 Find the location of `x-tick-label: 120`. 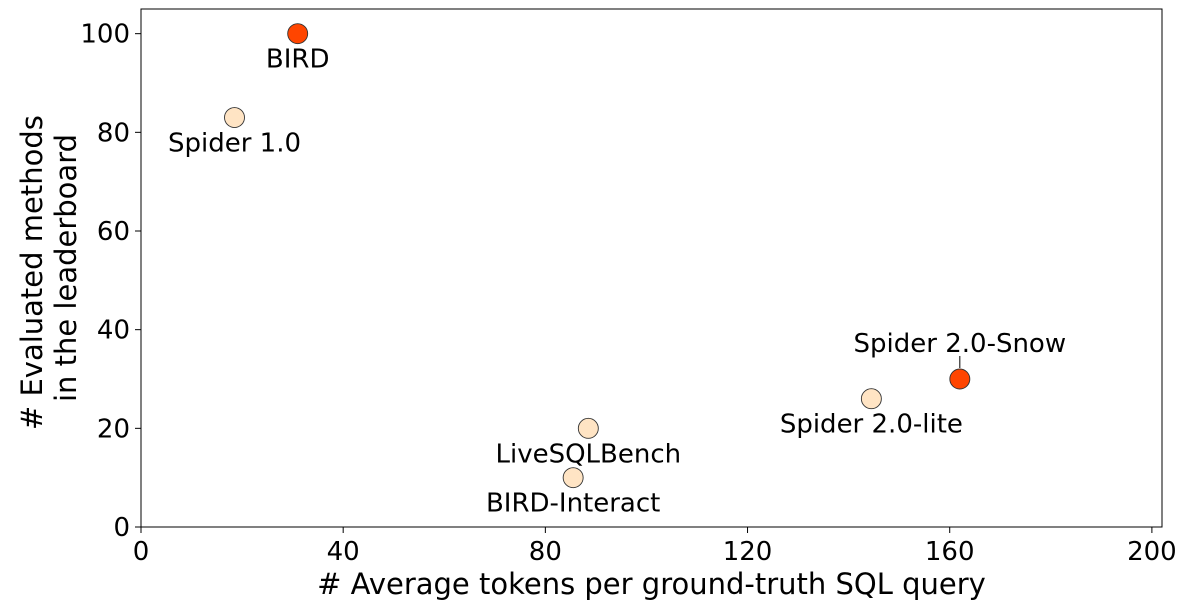

x-tick-label: 120 is located at coordinates (748, 552).